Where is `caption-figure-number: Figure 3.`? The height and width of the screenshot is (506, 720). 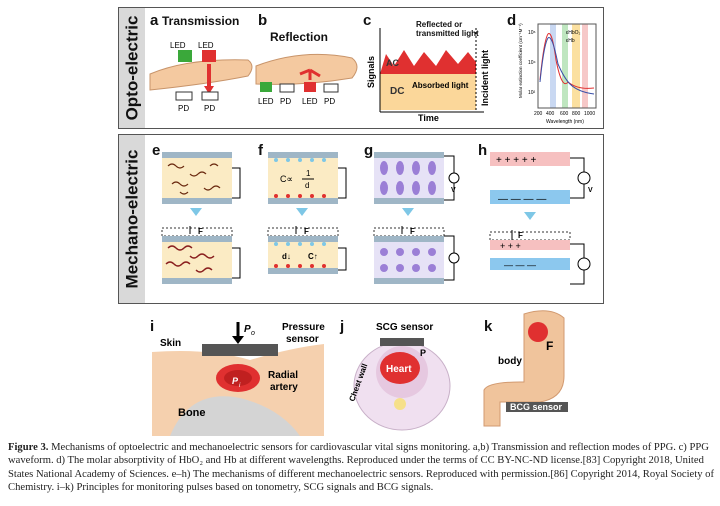
caption-figure-number: Figure 3. is located at coordinates (28, 447).